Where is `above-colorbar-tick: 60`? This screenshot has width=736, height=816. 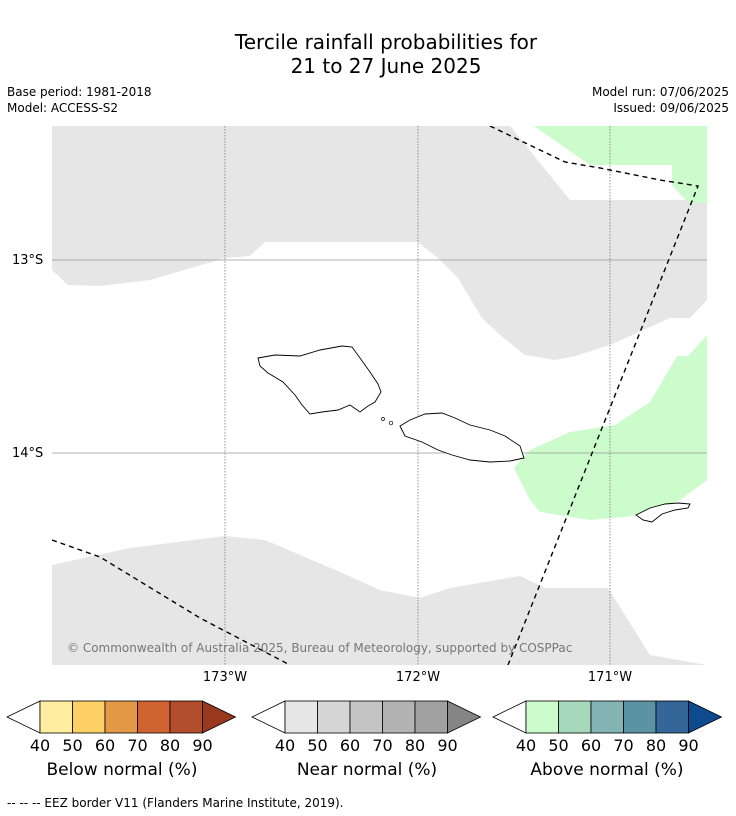
above-colorbar-tick: 60 is located at coordinates (591, 745).